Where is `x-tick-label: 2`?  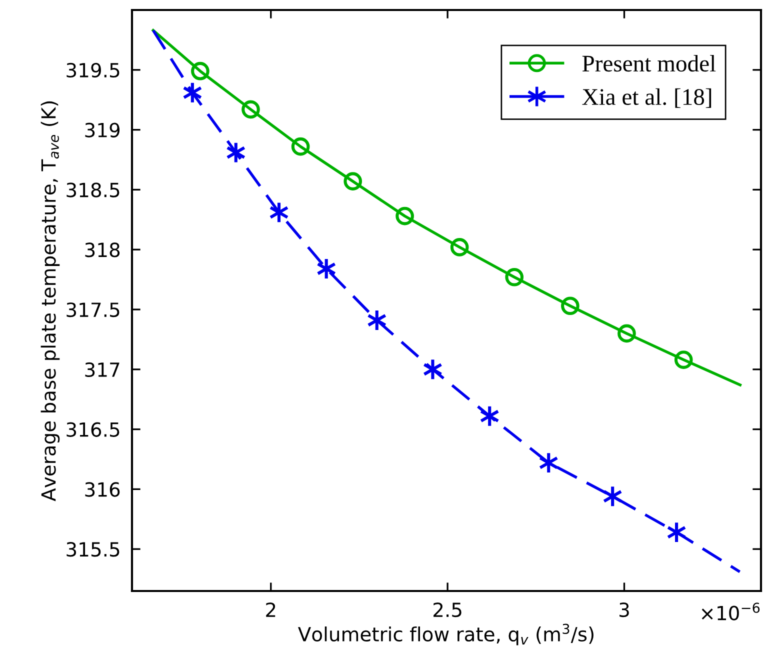
x-tick-label: 2 is located at coordinates (271, 609).